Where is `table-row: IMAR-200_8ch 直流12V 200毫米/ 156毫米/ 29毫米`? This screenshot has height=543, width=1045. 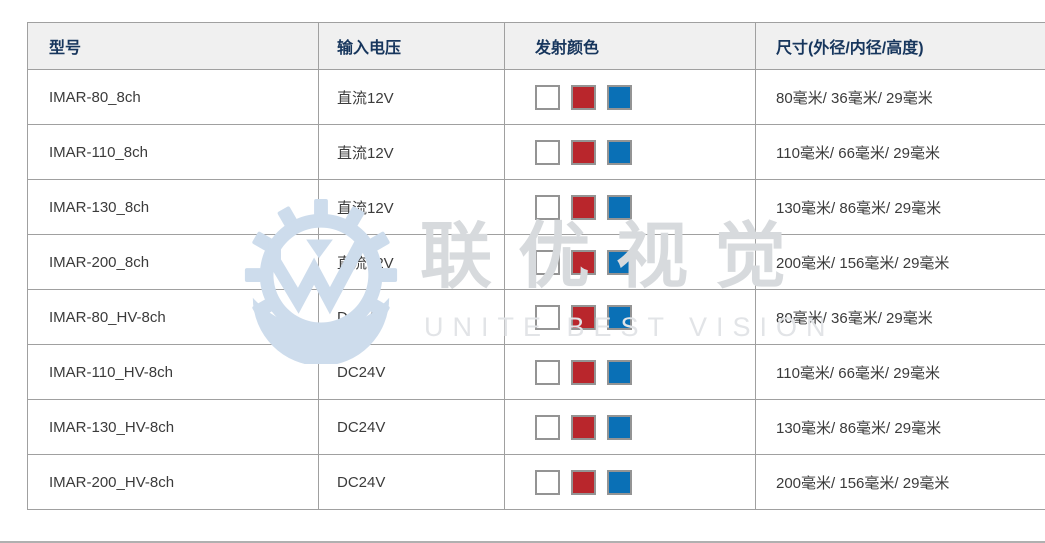 table-row: IMAR-200_8ch 直流12V 200毫米/ 156毫米/ 29毫米 is located at coordinates (536, 262).